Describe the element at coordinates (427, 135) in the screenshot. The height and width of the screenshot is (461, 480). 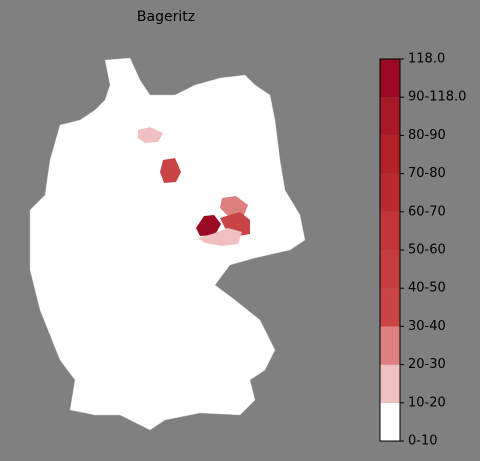
I see `colorbar-label: 80-90` at that location.